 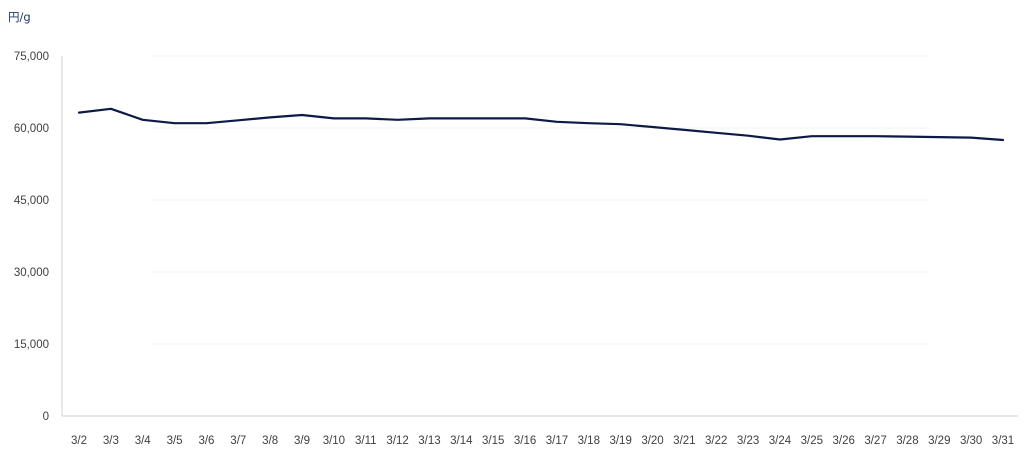 What do you see at coordinates (31, 345) in the screenshot?
I see `y-tick-label: 15,000` at bounding box center [31, 345].